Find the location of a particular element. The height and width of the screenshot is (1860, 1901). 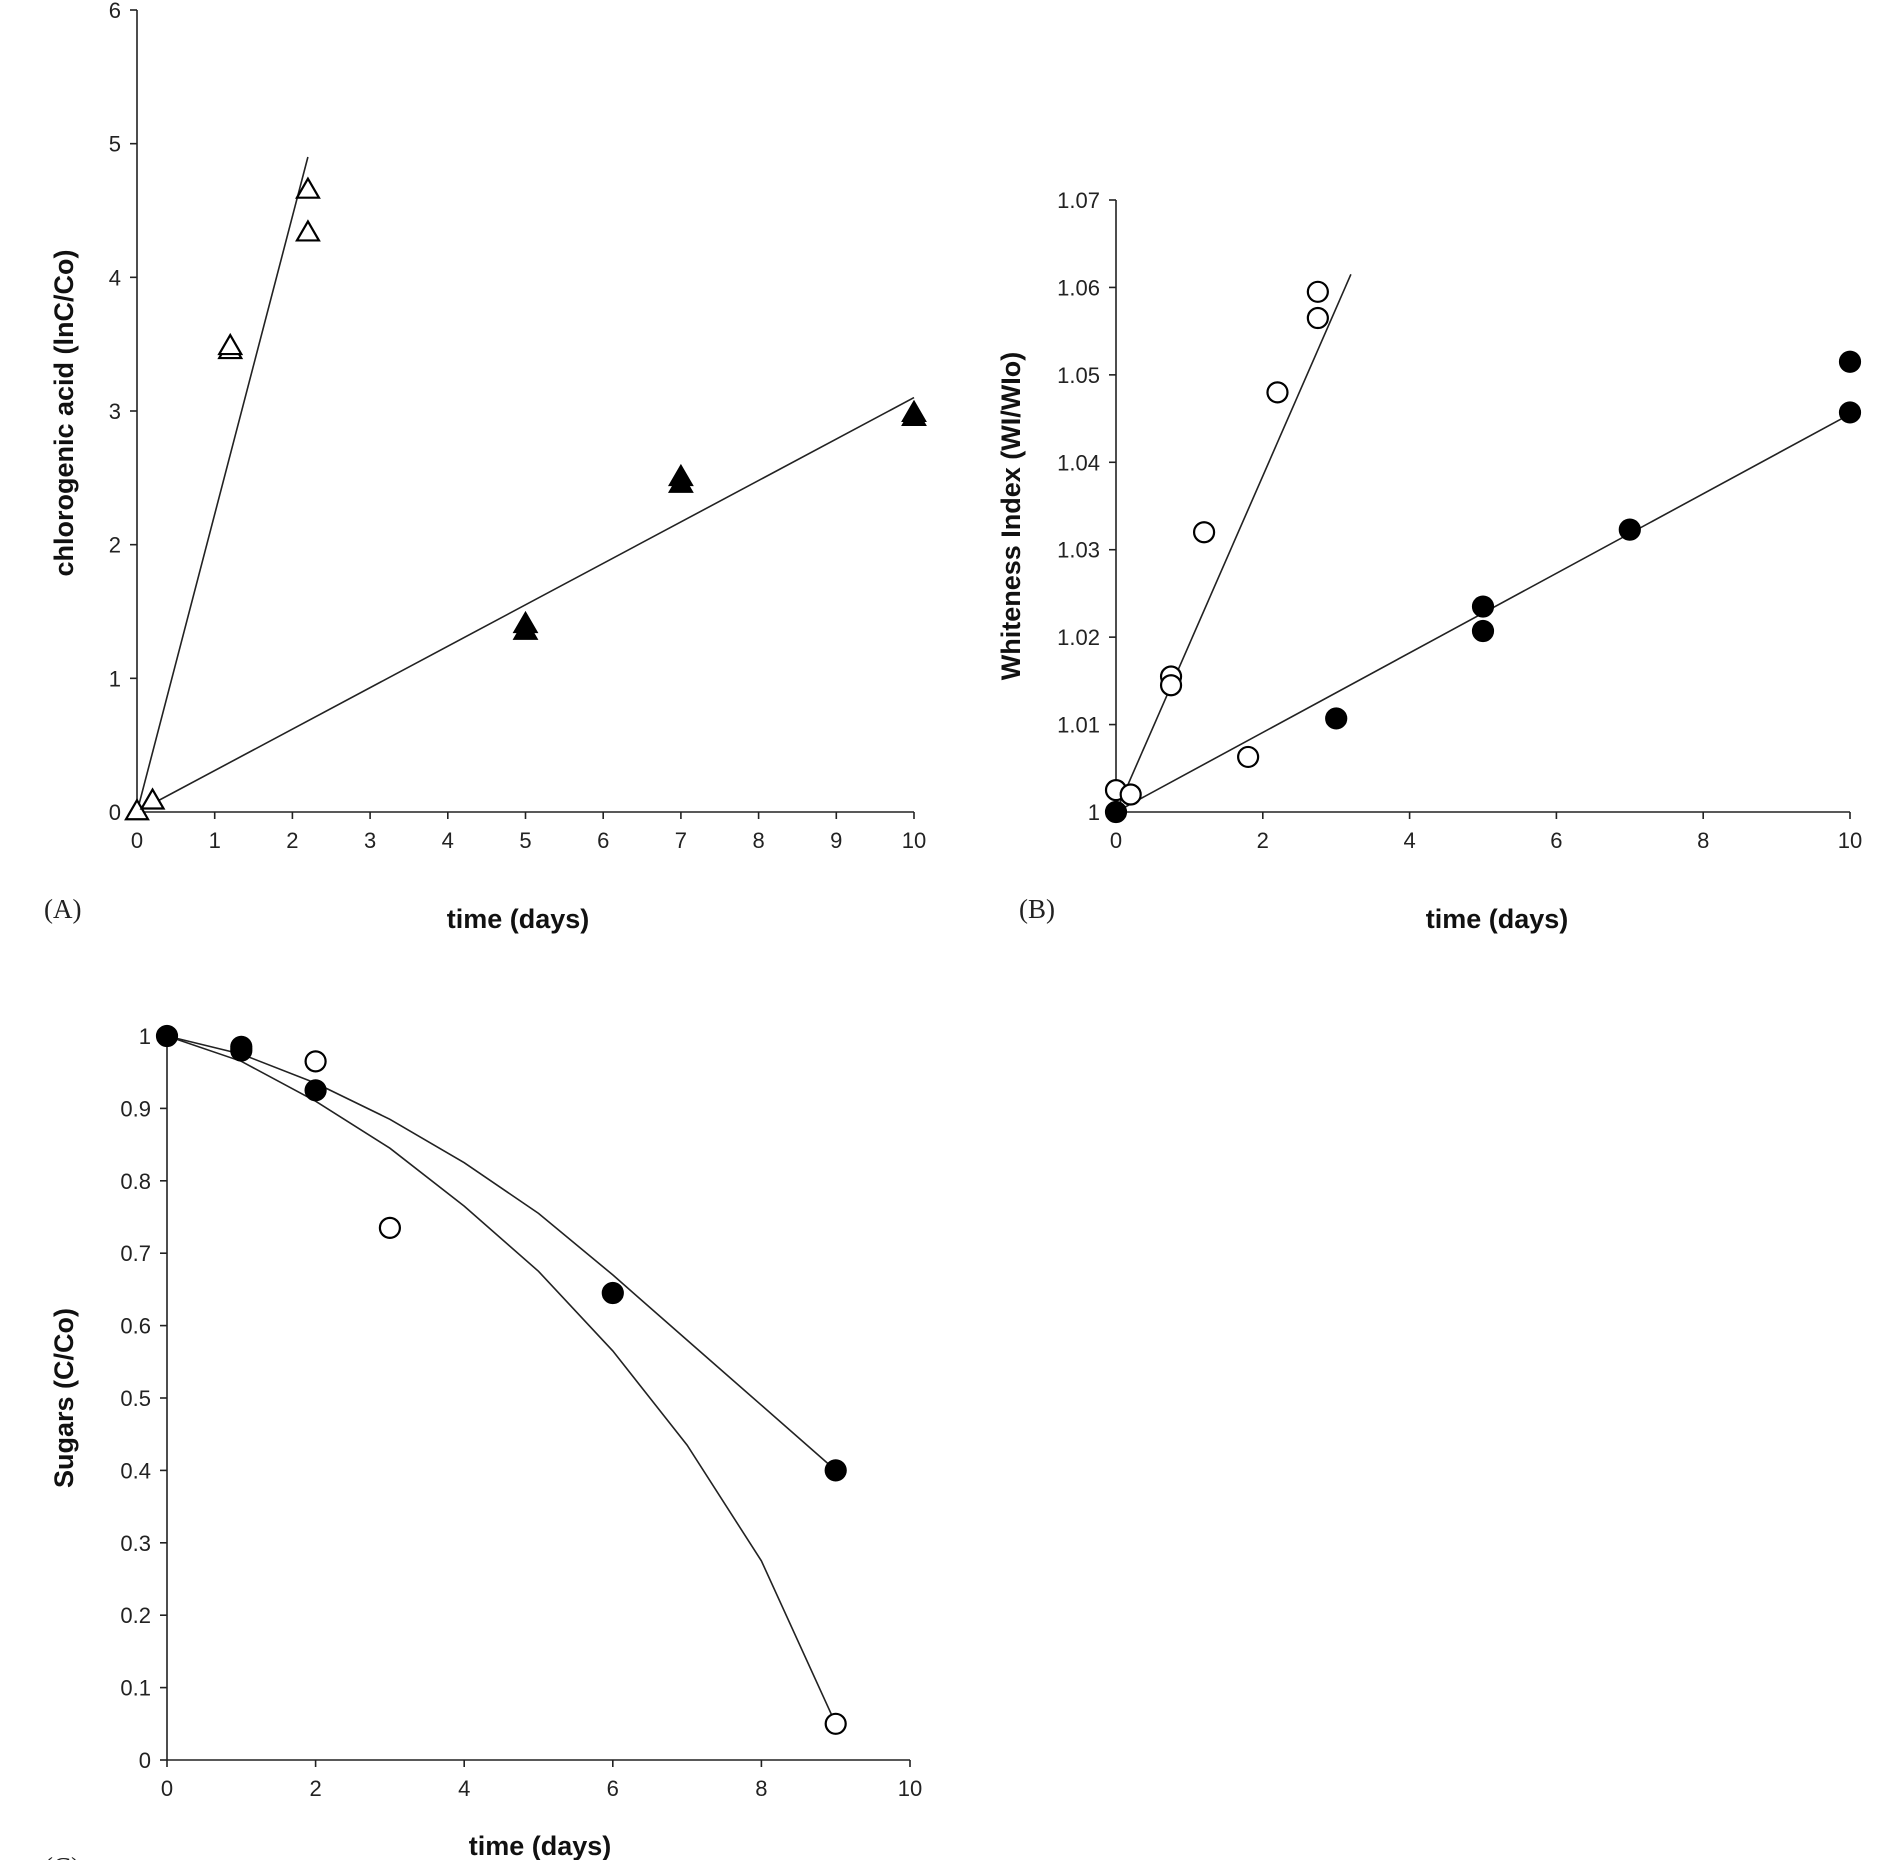

panel-c-series-1-fit-line is located at coordinates (501, 1380).